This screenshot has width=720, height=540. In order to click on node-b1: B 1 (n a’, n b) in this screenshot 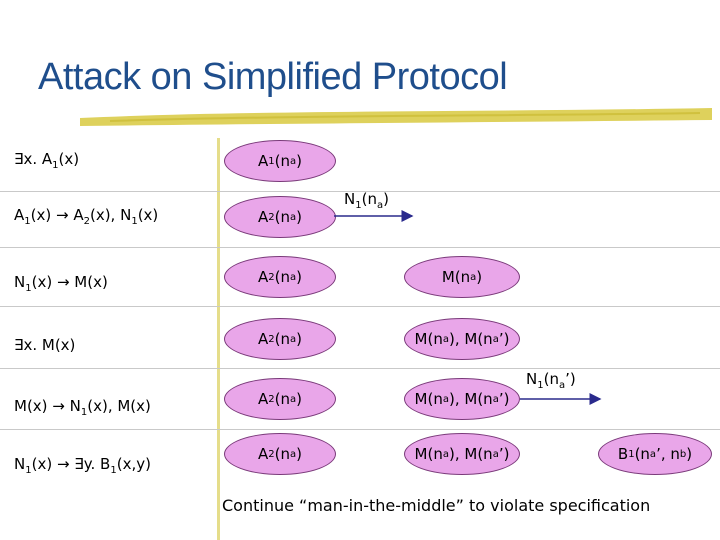, I will do `click(655, 454)`.